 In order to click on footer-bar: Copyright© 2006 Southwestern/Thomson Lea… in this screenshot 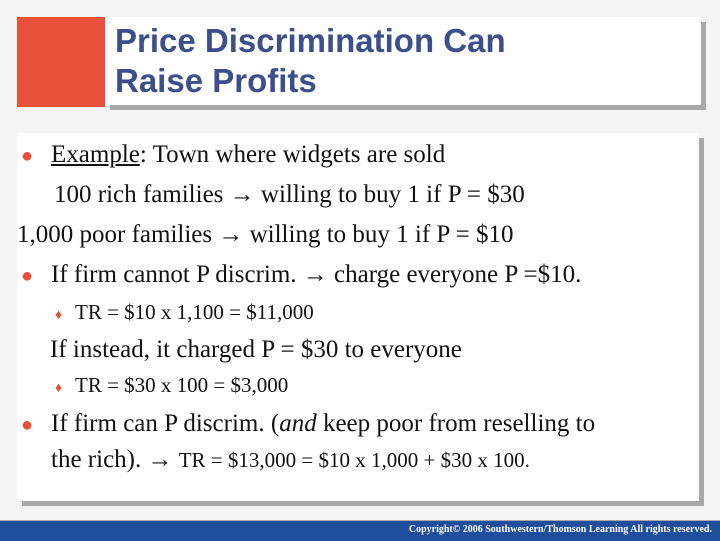, I will do `click(360, 530)`.